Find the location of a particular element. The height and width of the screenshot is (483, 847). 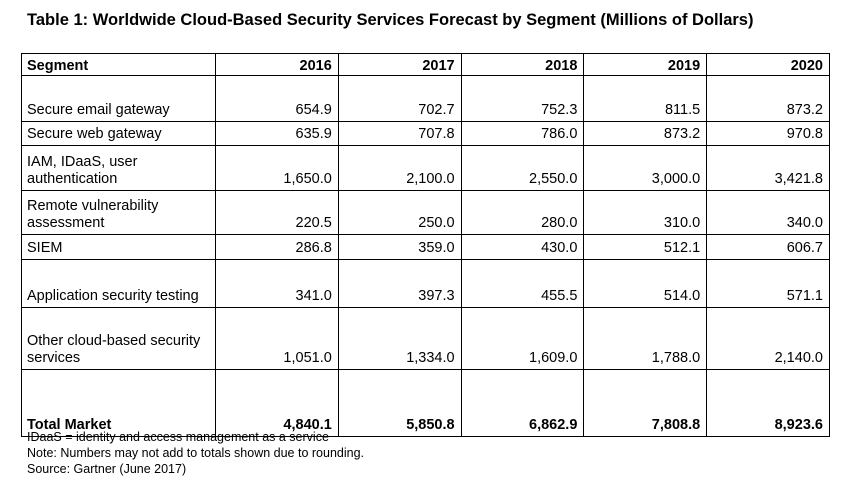

row-value: 359.0 is located at coordinates (399, 247).